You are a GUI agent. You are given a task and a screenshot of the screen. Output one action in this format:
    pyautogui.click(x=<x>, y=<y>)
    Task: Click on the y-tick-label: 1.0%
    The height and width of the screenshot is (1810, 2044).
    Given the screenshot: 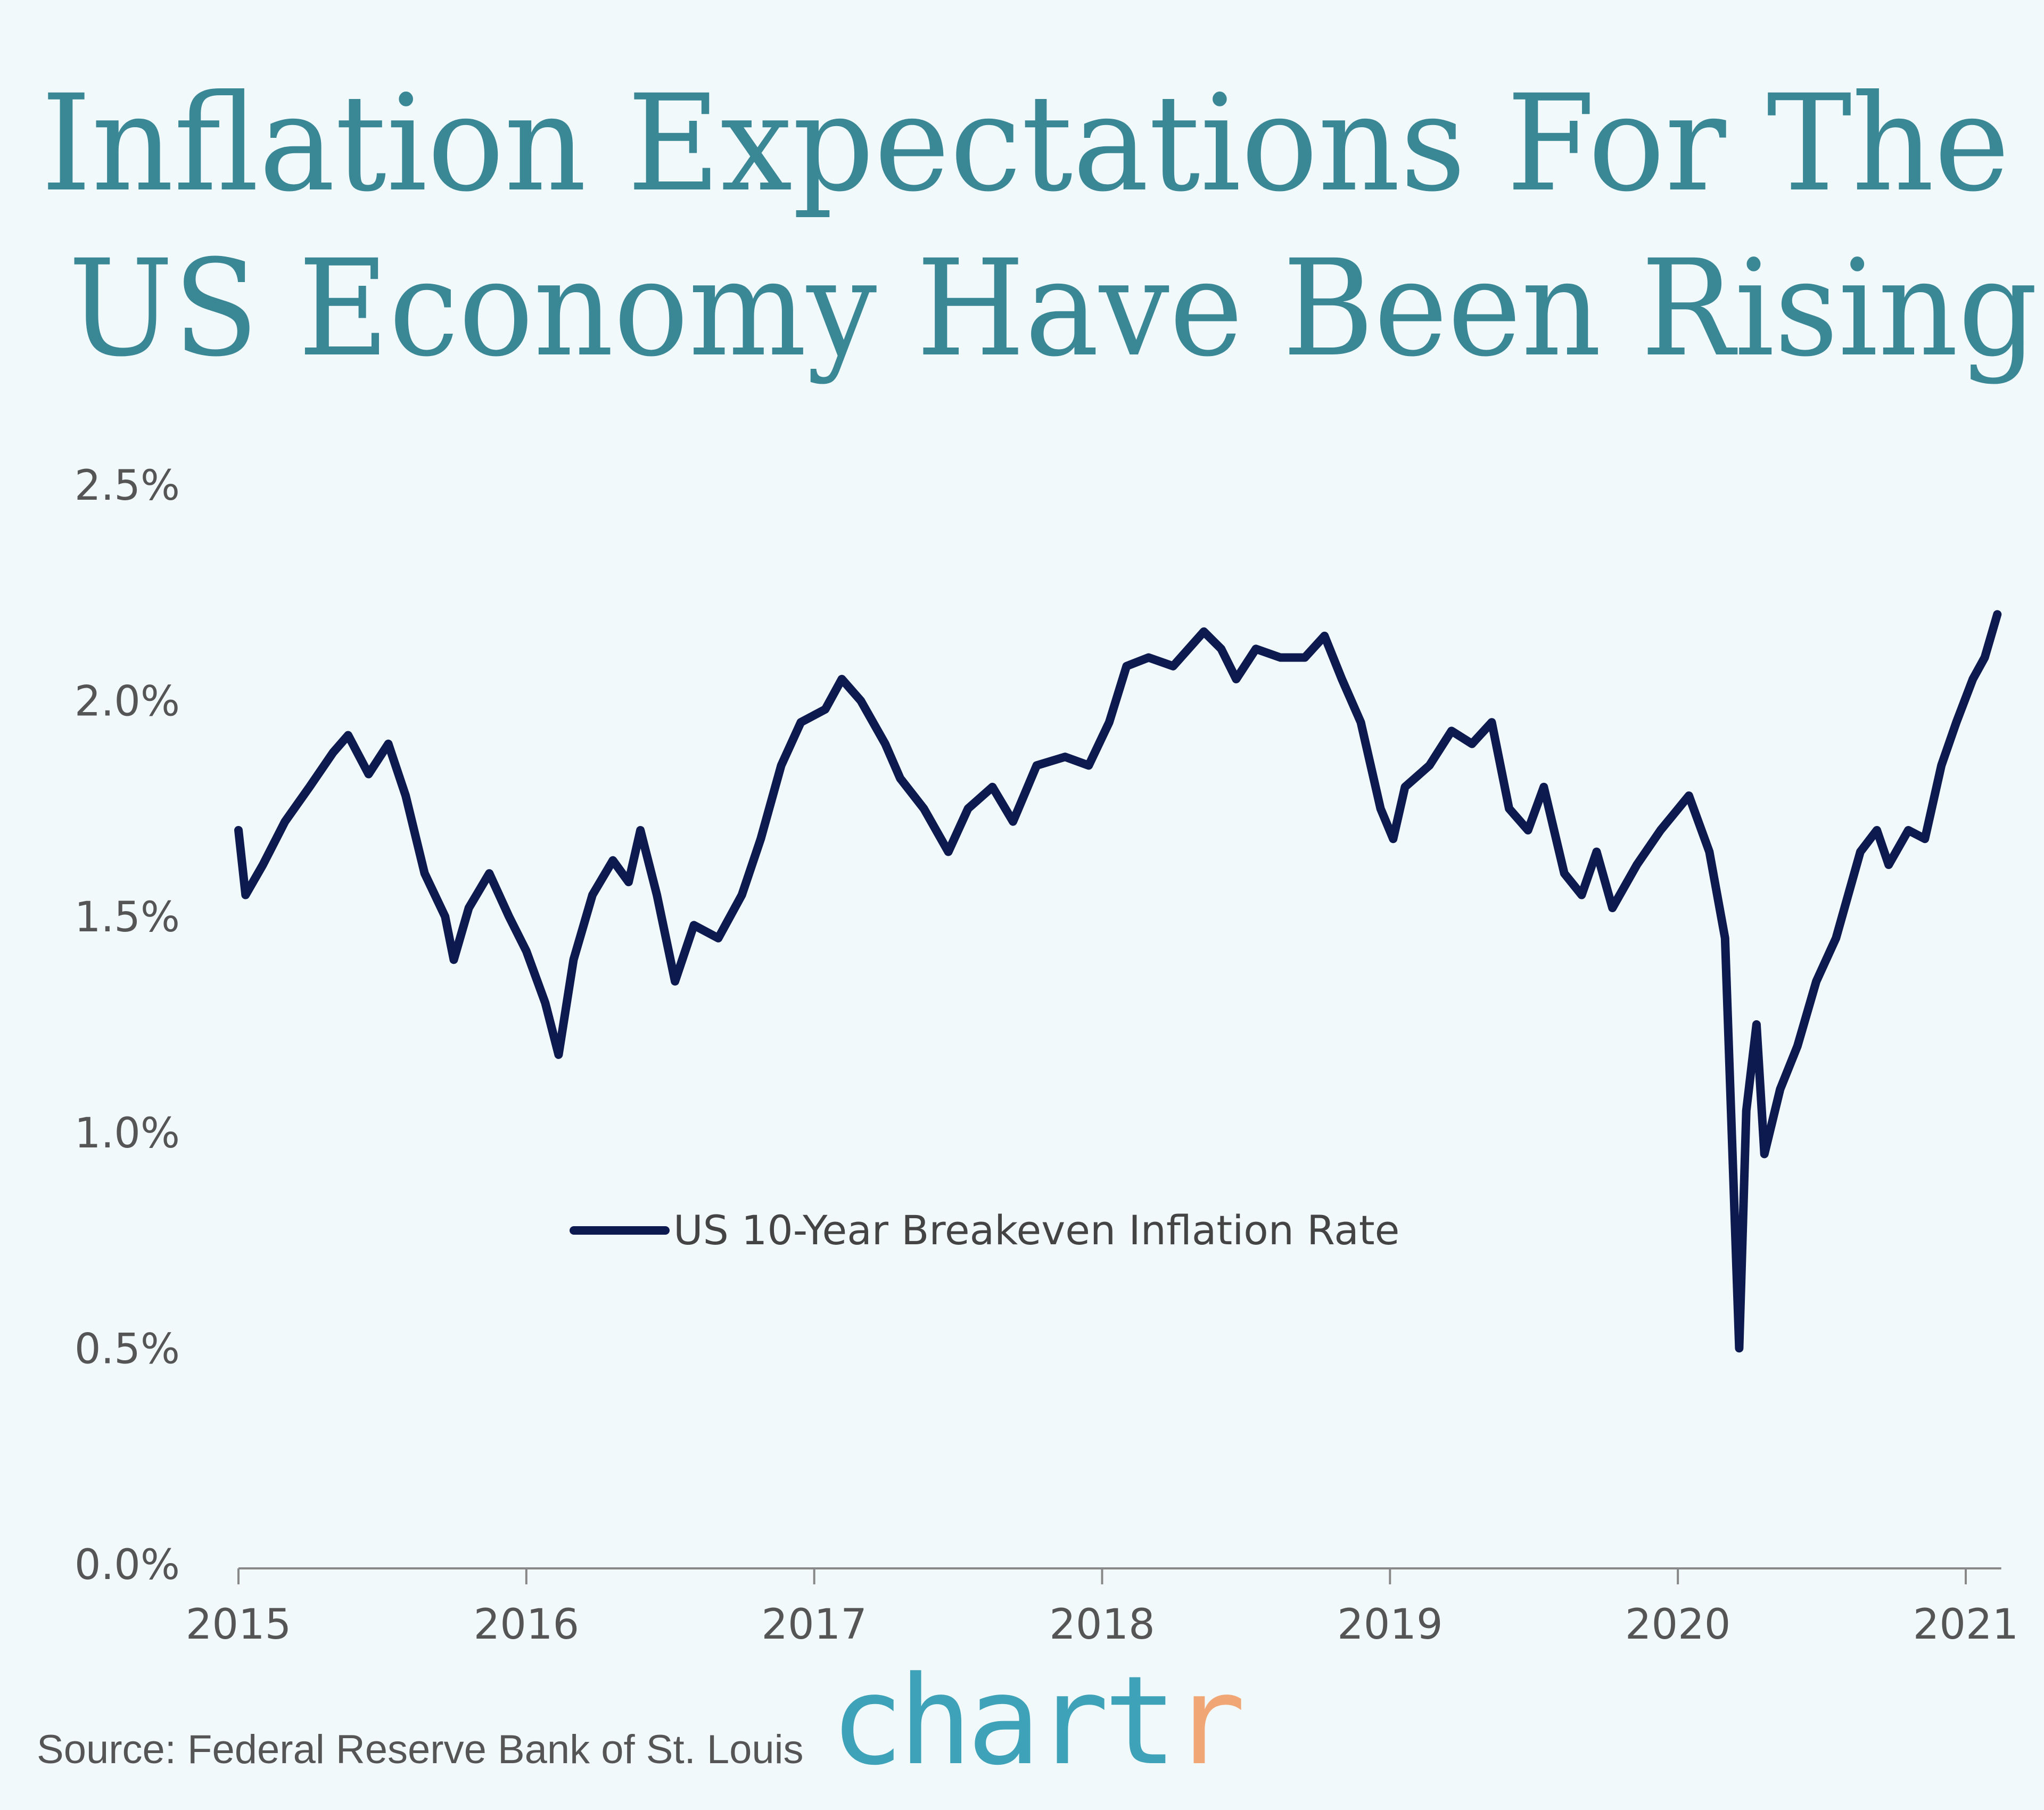 What is the action you would take?
    pyautogui.click(x=127, y=1134)
    